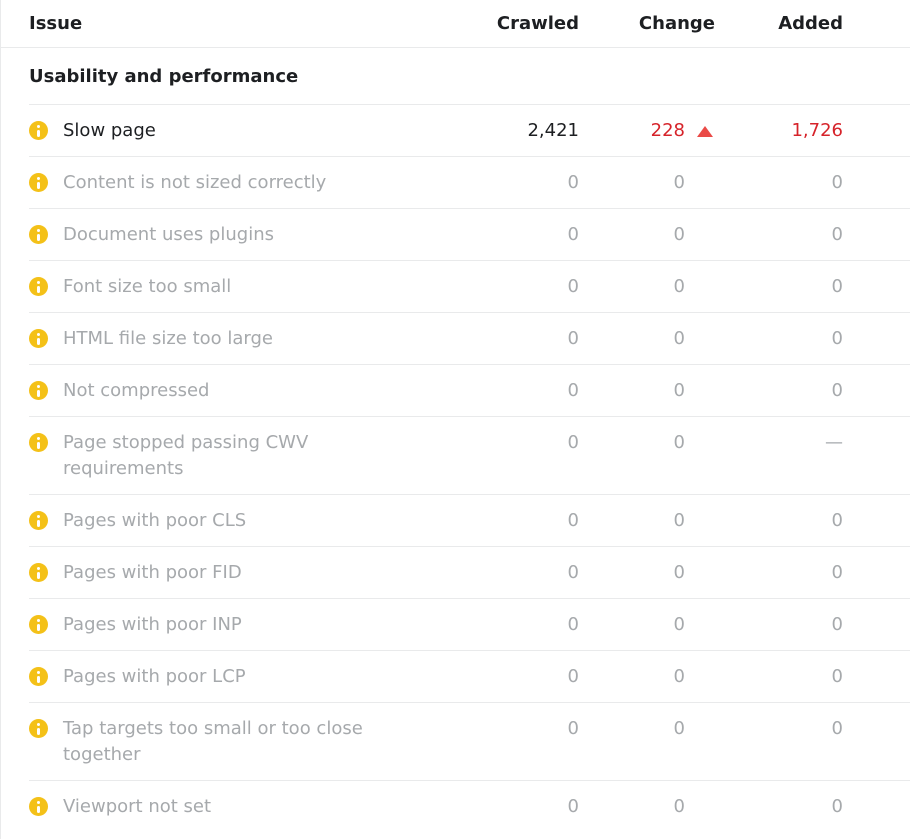  What do you see at coordinates (455, 807) in the screenshot?
I see `table-row: Viewport not set 0 0 0` at bounding box center [455, 807].